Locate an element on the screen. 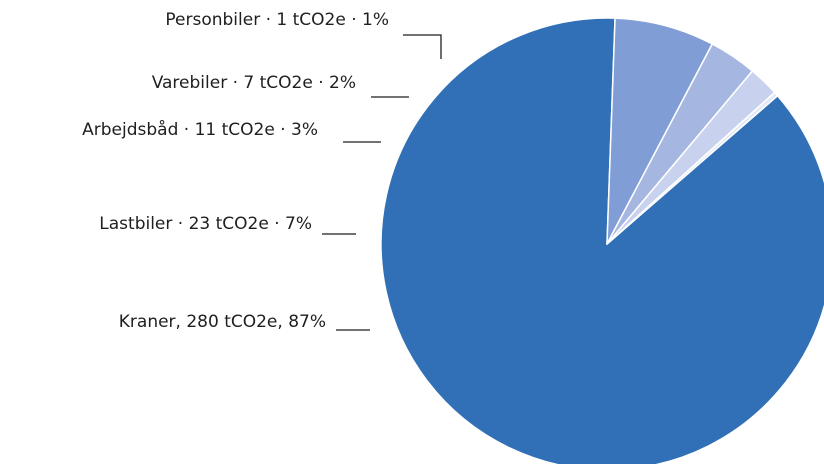 The height and width of the screenshot is (464, 824). pie-slice-personbiler is located at coordinates (692, 168).